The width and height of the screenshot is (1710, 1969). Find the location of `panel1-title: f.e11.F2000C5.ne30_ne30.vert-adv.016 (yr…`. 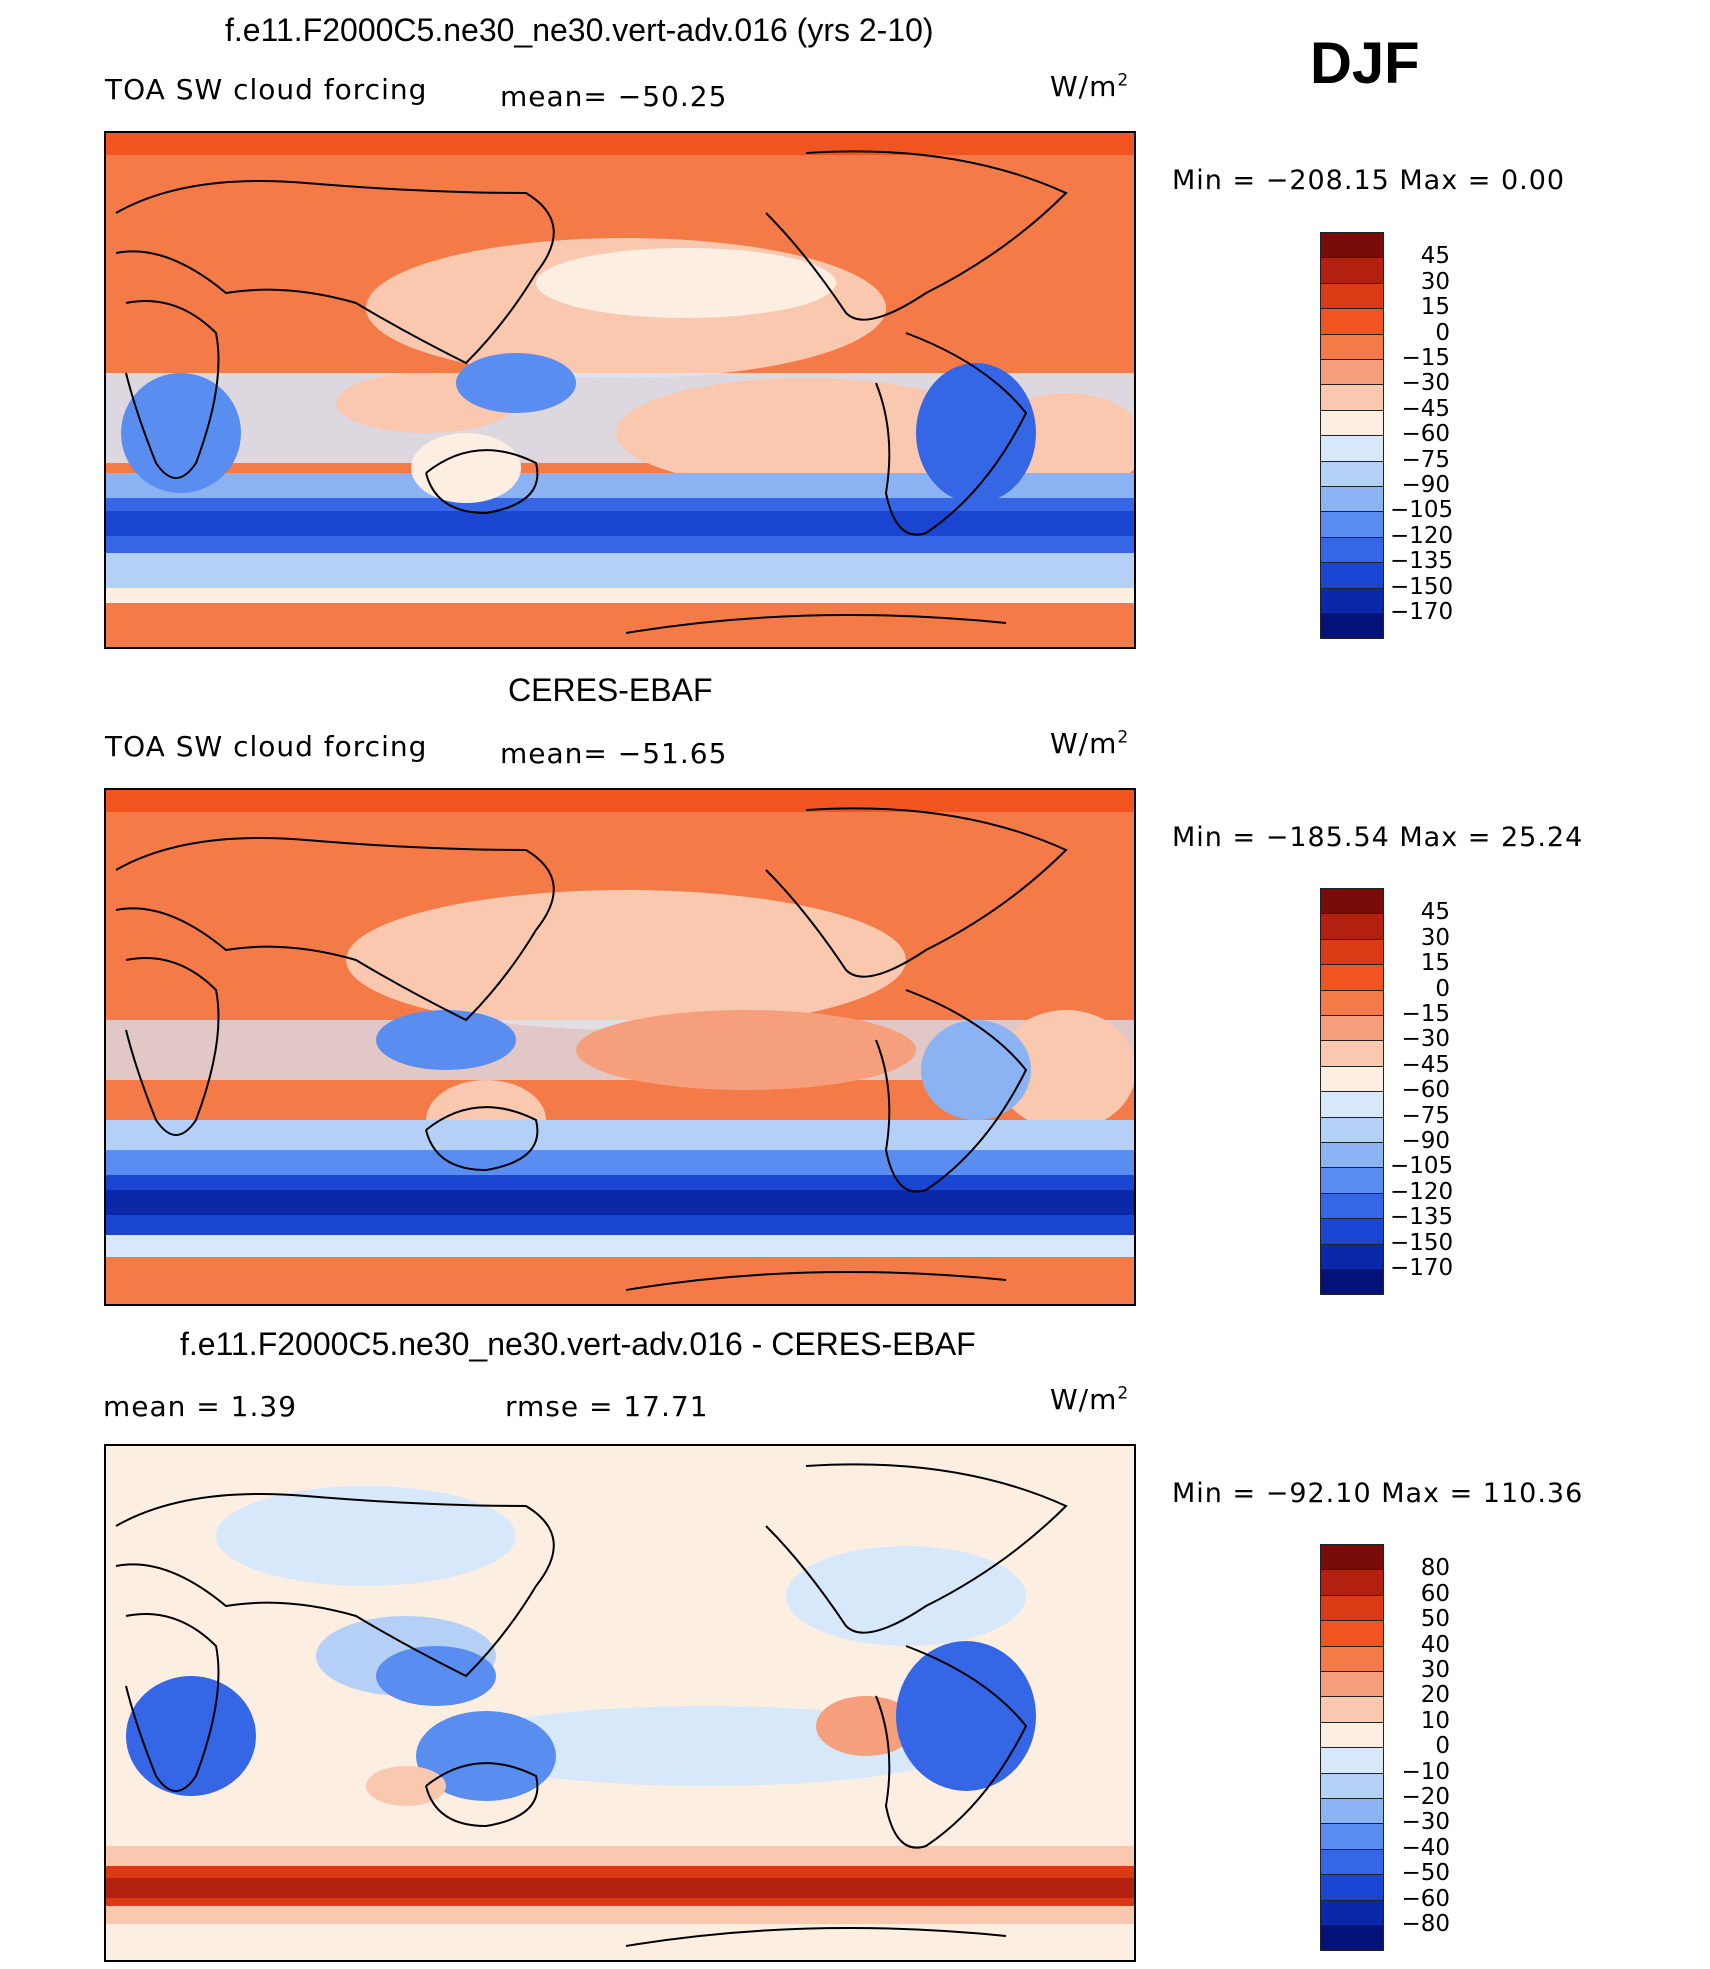

panel1-title: f.e11.F2000C5.ne30_ne30.vert-adv.016 (yr… is located at coordinates (579, 30).